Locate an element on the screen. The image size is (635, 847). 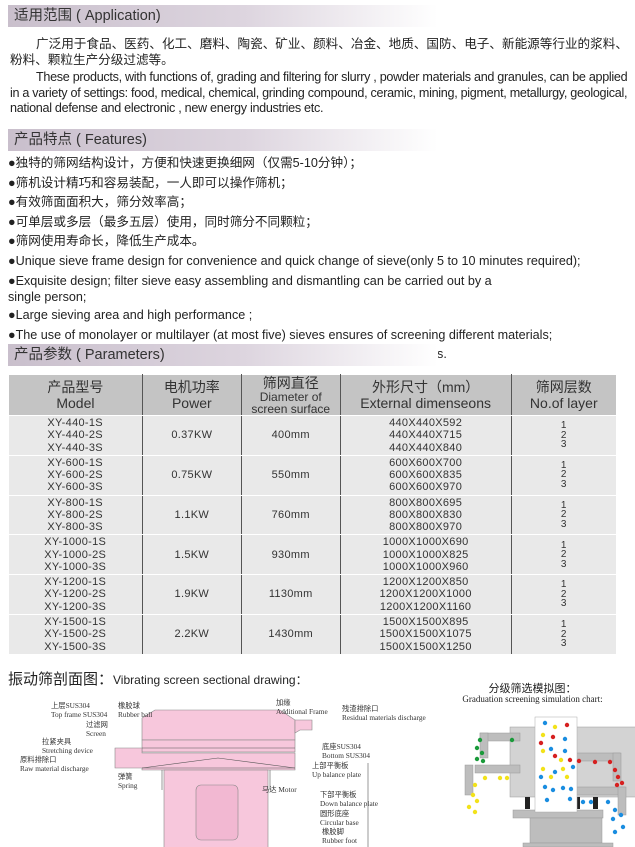
feature-item: ●筛网使用寿命长，降低生产成本。 is located at coordinates (106, 241).